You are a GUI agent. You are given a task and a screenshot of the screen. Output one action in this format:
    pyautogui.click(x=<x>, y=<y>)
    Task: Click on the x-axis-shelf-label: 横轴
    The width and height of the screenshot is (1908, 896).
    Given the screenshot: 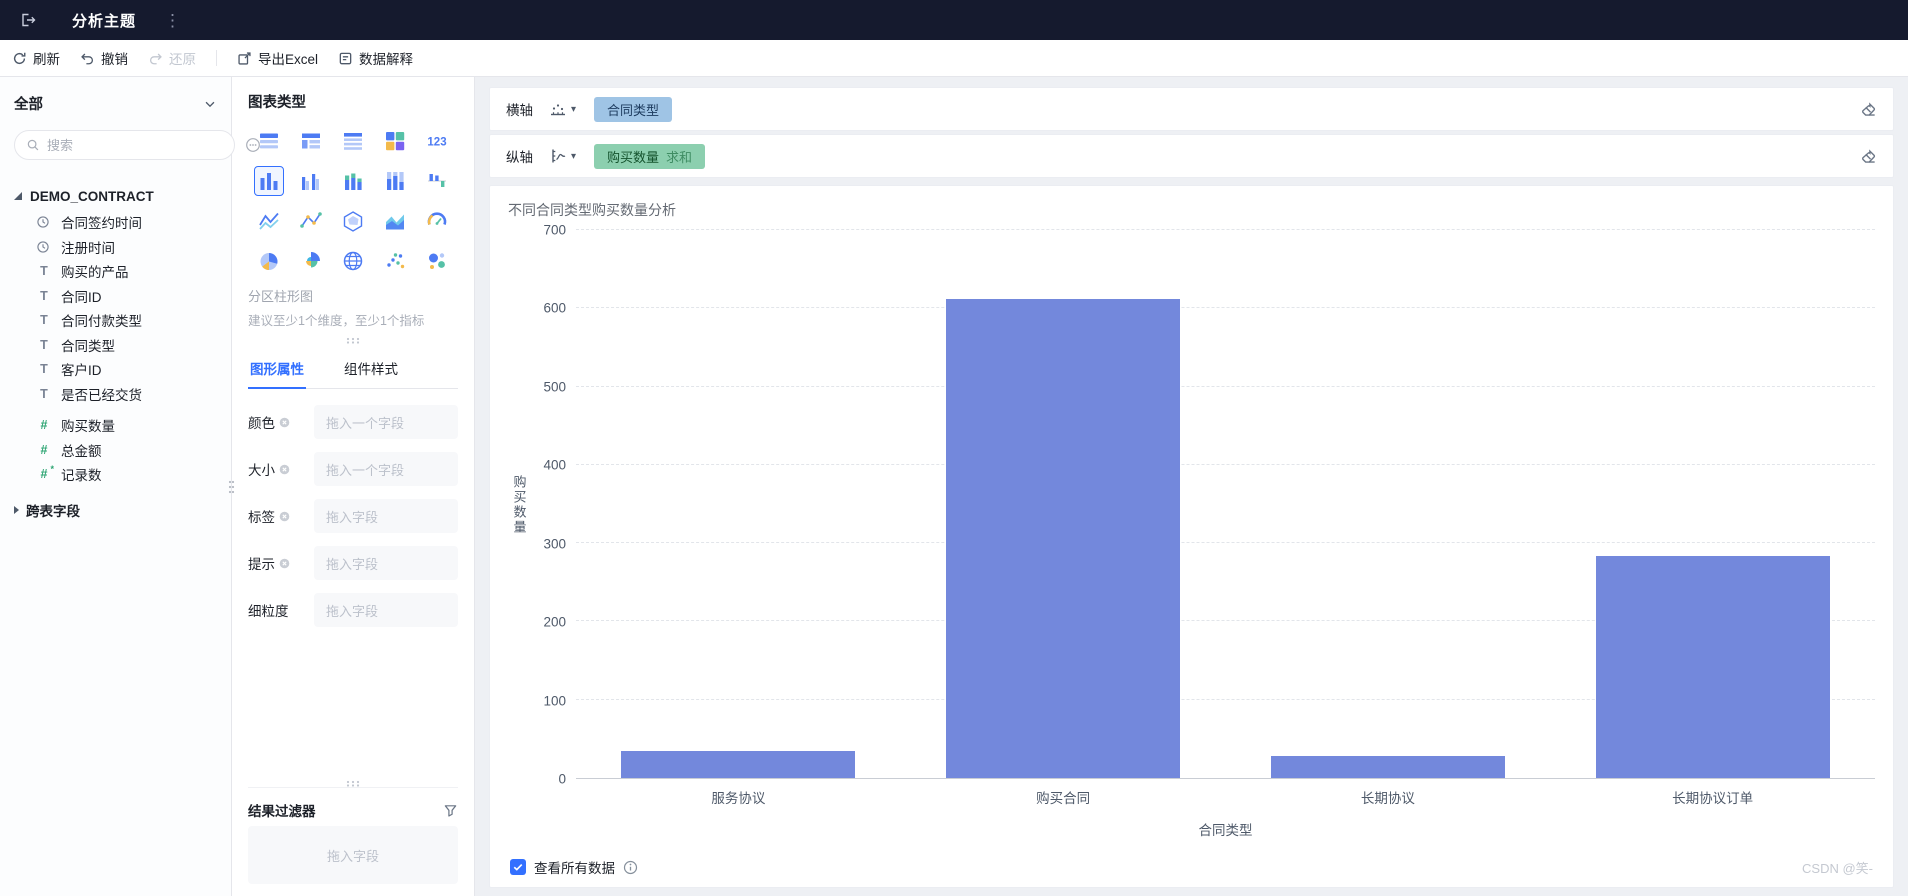 What is the action you would take?
    pyautogui.click(x=519, y=110)
    